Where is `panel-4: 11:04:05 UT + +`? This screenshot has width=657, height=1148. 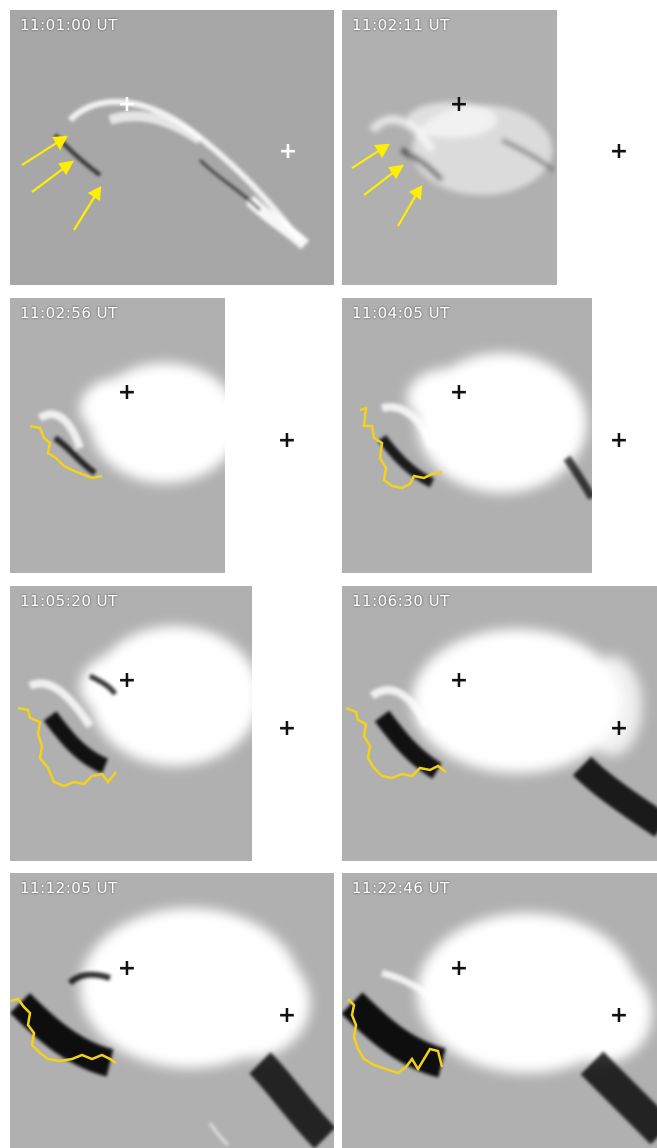 panel-4: 11:04:05 UT + + is located at coordinates (499, 435).